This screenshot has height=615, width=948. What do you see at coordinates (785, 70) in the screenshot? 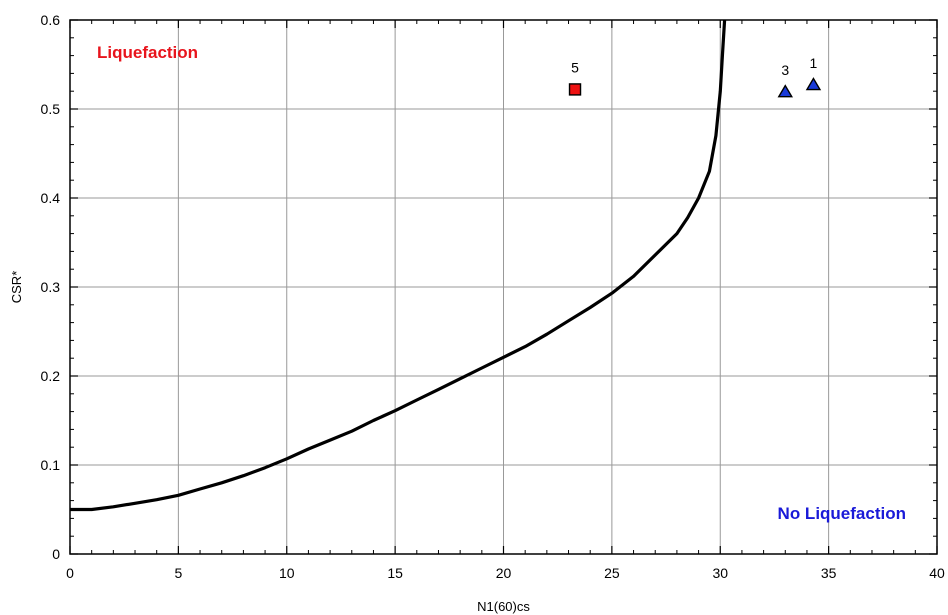
I see `data-point-label: 3` at bounding box center [785, 70].